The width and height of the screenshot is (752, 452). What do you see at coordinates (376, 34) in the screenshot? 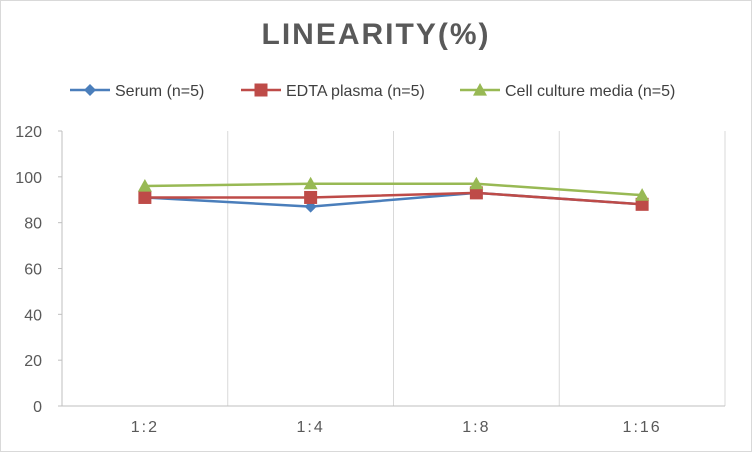
I see `chart-title: LINEARITY(%)` at bounding box center [376, 34].